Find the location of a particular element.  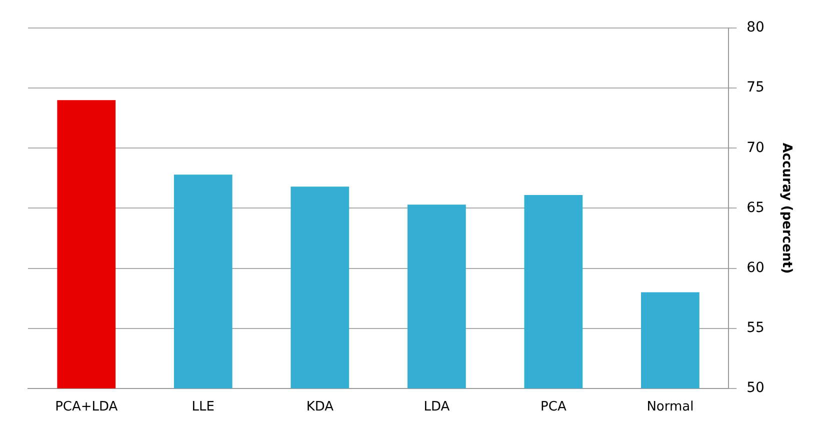

y-tick-label: 65 is located at coordinates (755, 208).